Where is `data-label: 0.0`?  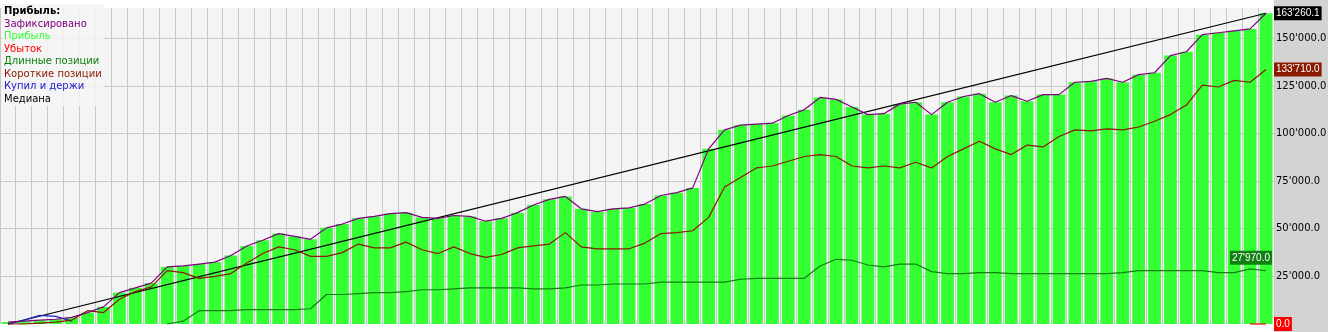 data-label: 0.0 is located at coordinates (1283, 323).